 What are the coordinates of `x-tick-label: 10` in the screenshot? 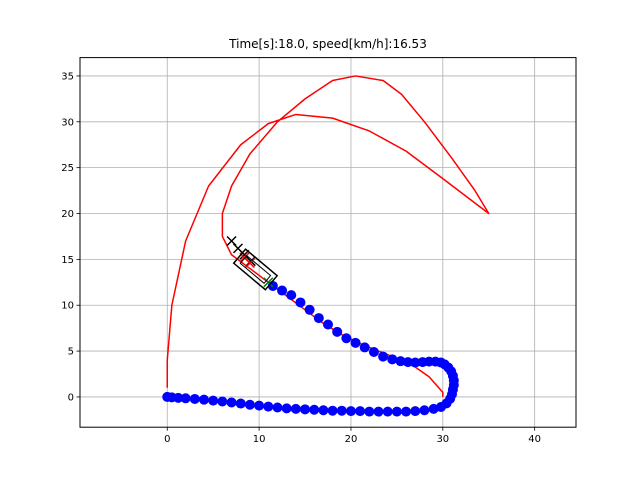 It's located at (259, 439).